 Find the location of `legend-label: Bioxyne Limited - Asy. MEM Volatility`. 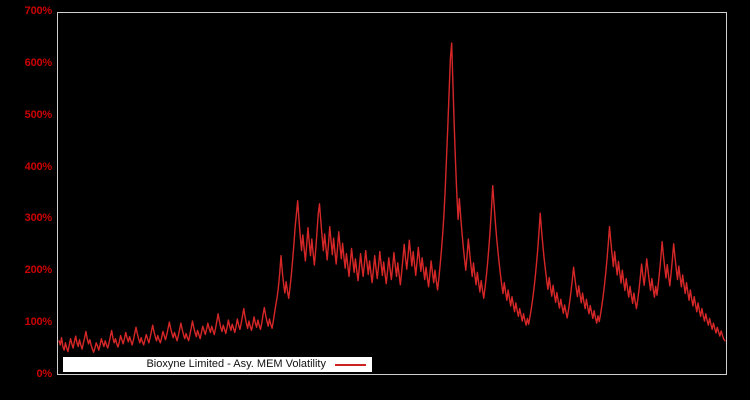

legend-label: Bioxyne Limited - Asy. MEM Volatility is located at coordinates (236, 364).